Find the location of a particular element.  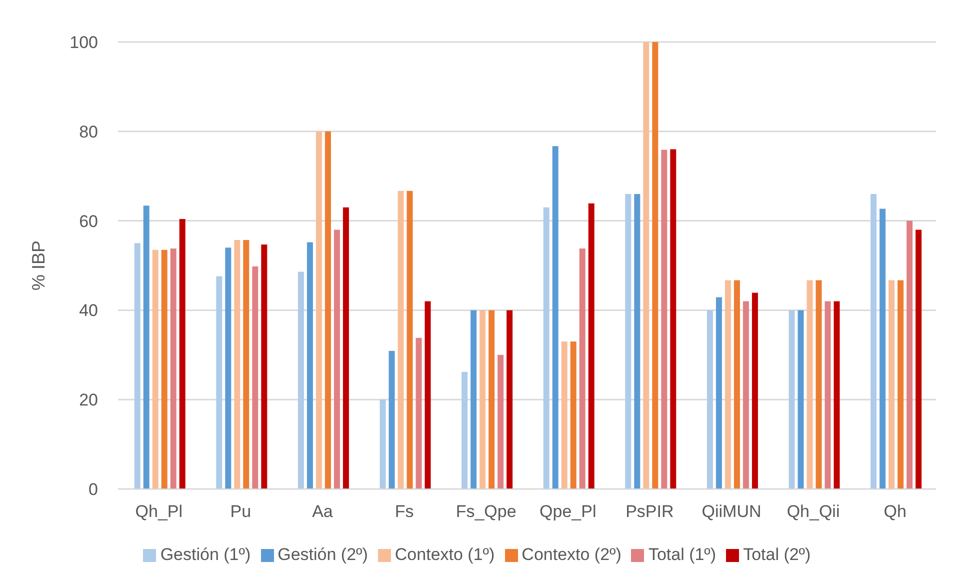

x-tick-label: QiiMUN is located at coordinates (732, 512).